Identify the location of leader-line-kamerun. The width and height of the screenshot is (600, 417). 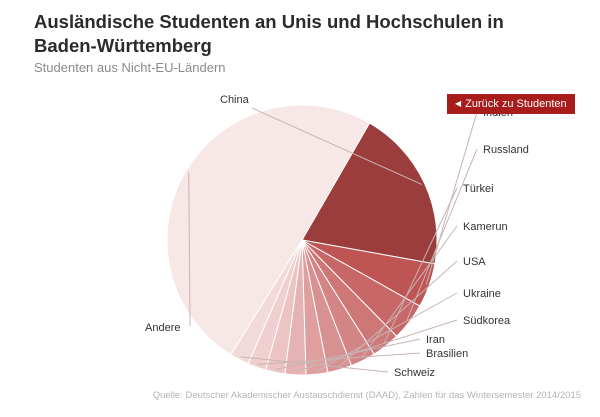
(409, 292).